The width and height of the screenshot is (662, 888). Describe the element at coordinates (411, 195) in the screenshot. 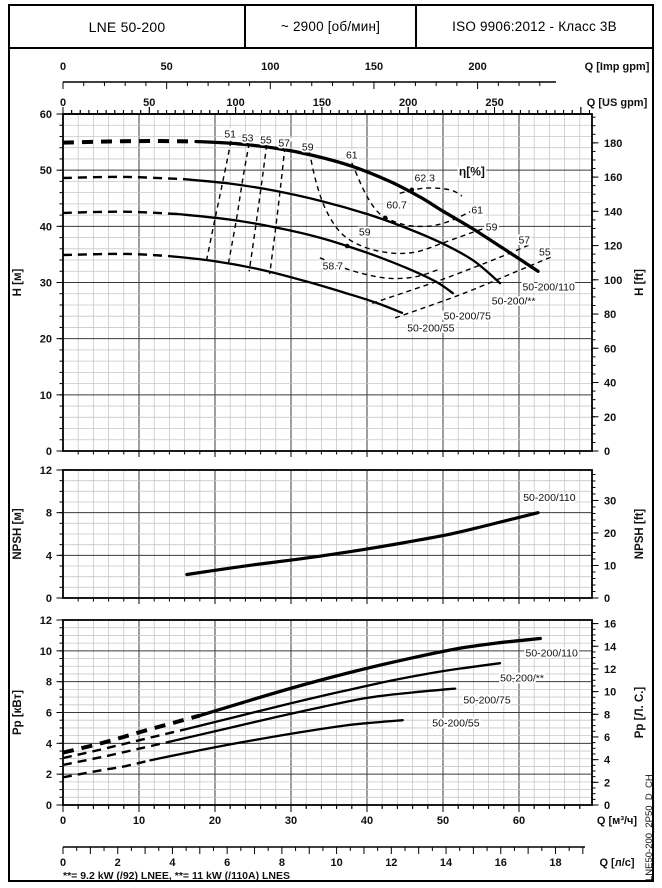

I see `eff-61-contour` at that location.